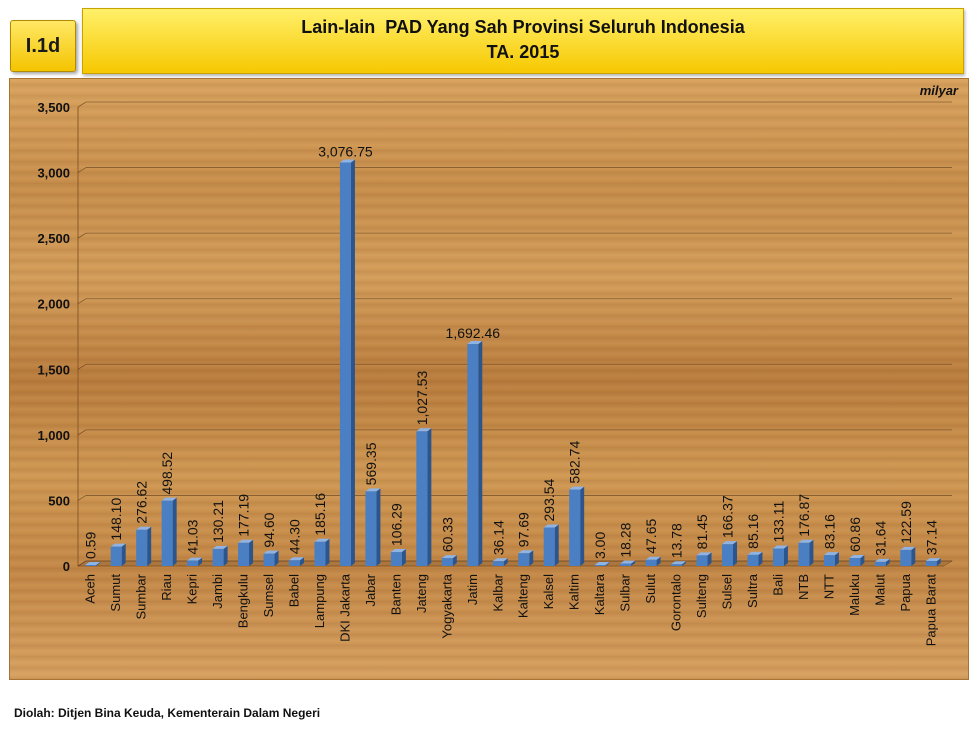 Image resolution: width=972 pixels, height=729 pixels. I want to click on x-tick-label: NTT, so click(828, 586).